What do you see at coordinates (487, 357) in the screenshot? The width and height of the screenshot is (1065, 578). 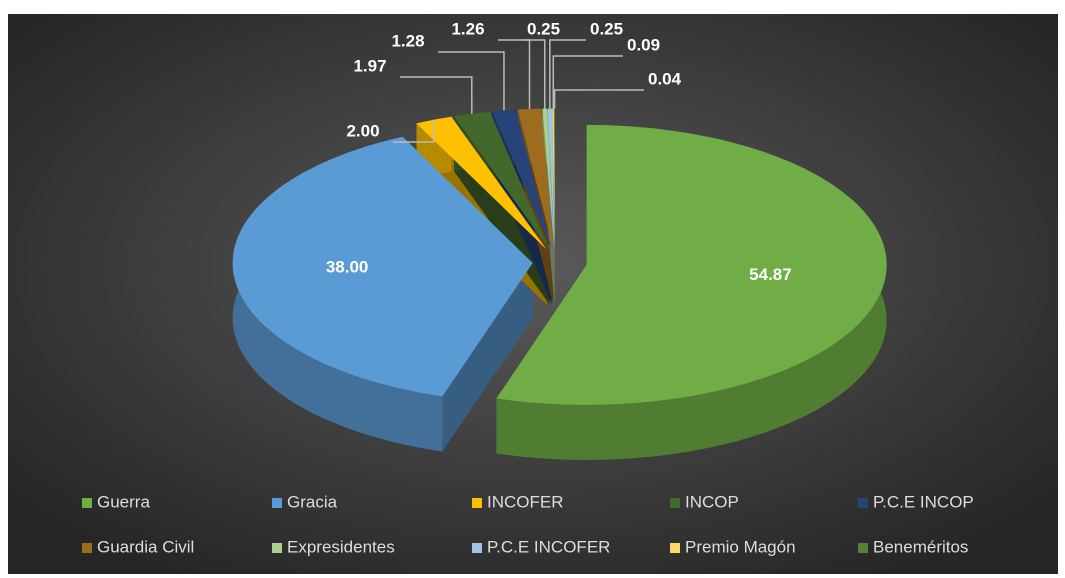 I see `slice-side` at bounding box center [487, 357].